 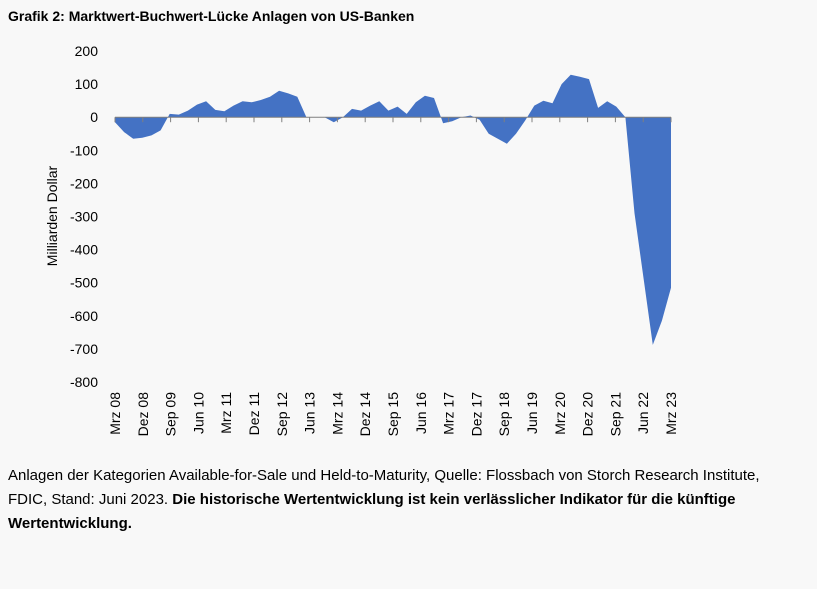 I want to click on x-tick-label: Sep 21, so click(x=615, y=414).